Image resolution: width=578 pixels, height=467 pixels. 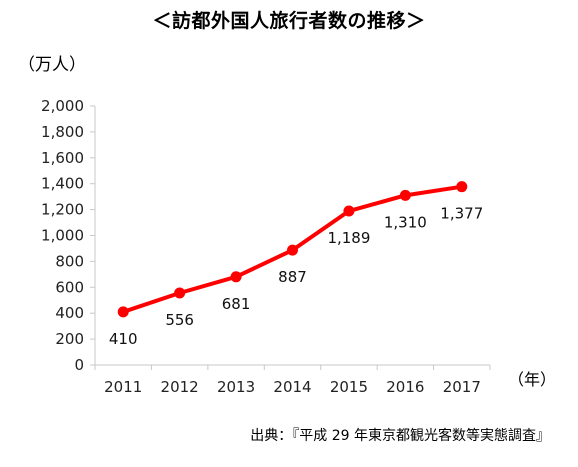 What do you see at coordinates (62, 132) in the screenshot?
I see `y-tick-label: 1,800` at bounding box center [62, 132].